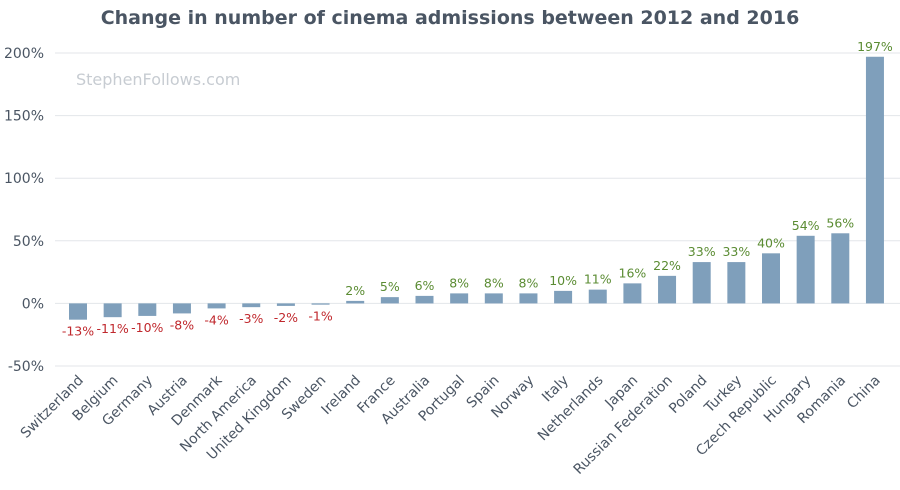 This screenshot has height=490, width=900. What do you see at coordinates (875, 46) in the screenshot?
I see `data-label: 197%` at bounding box center [875, 46].